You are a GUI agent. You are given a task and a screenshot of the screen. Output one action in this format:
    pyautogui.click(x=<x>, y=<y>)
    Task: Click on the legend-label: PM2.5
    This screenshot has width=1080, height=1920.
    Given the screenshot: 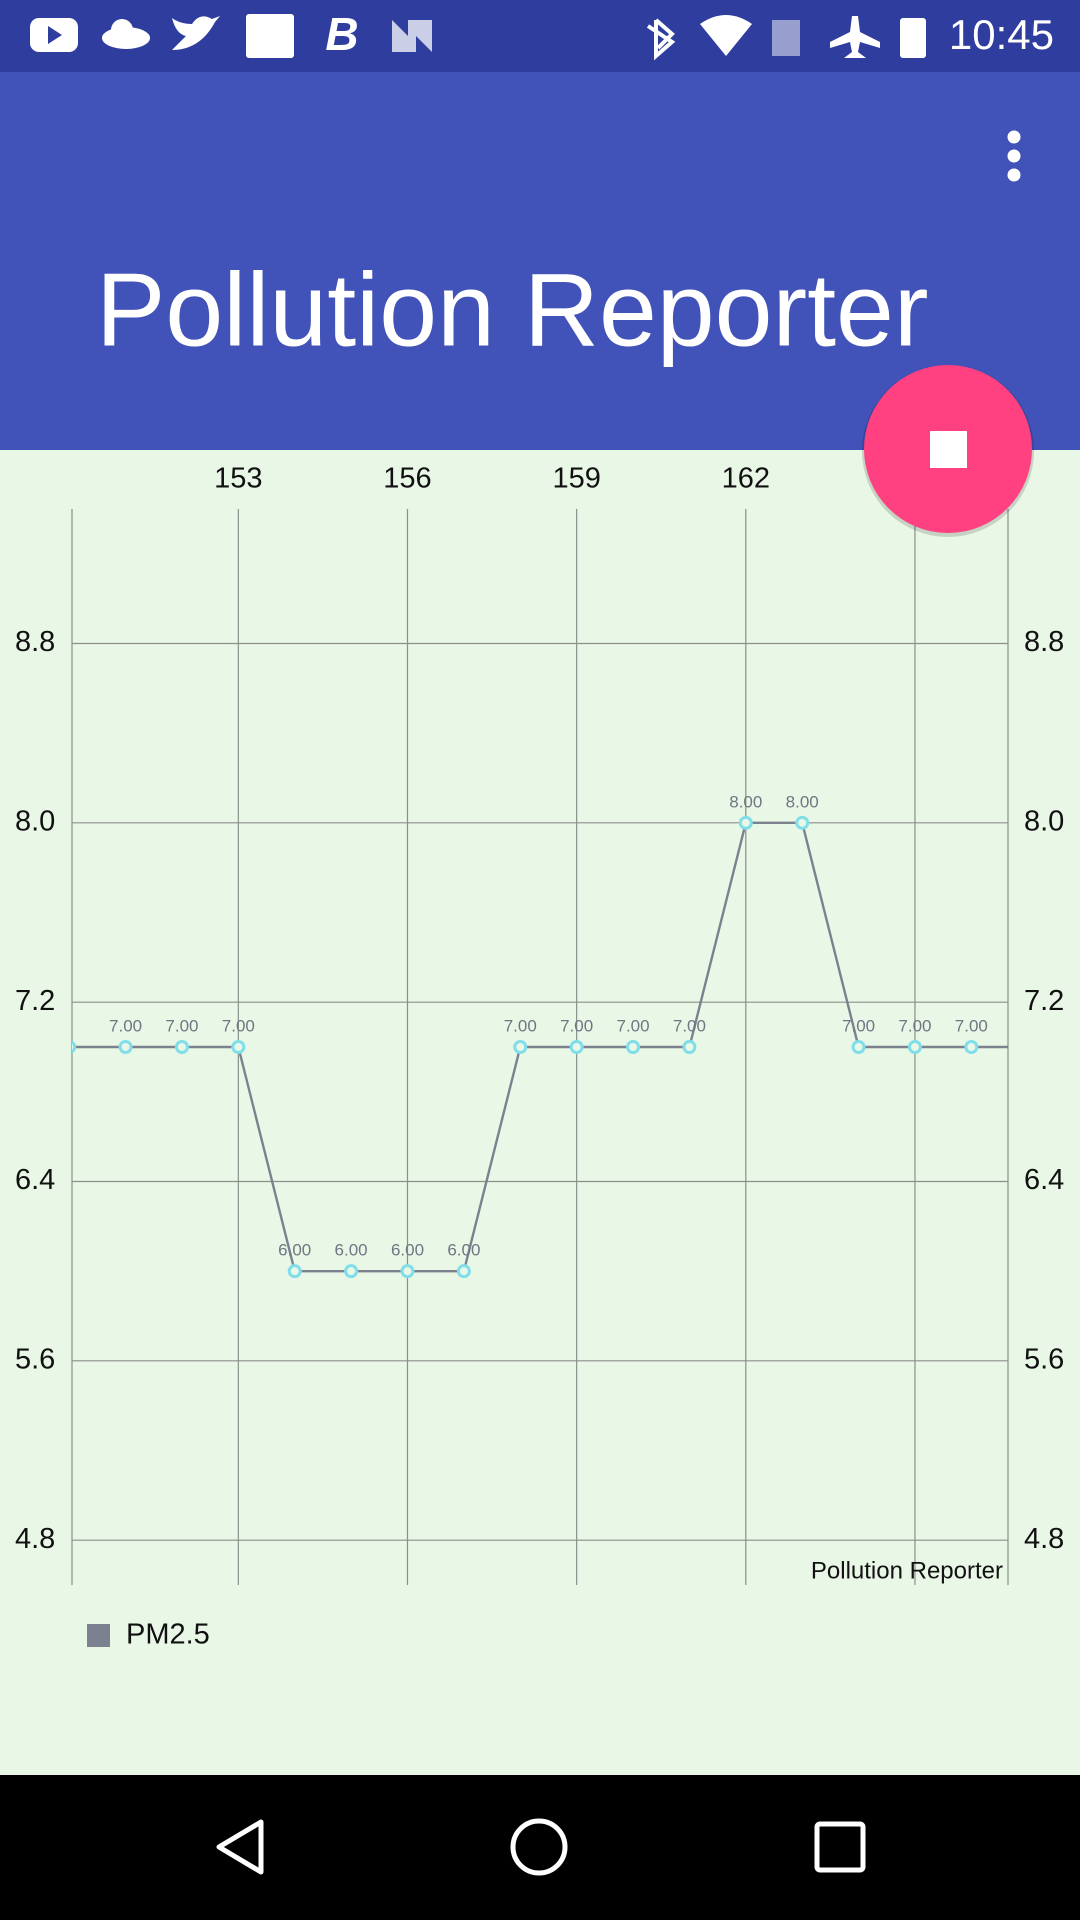 What is the action you would take?
    pyautogui.click(x=168, y=1635)
    